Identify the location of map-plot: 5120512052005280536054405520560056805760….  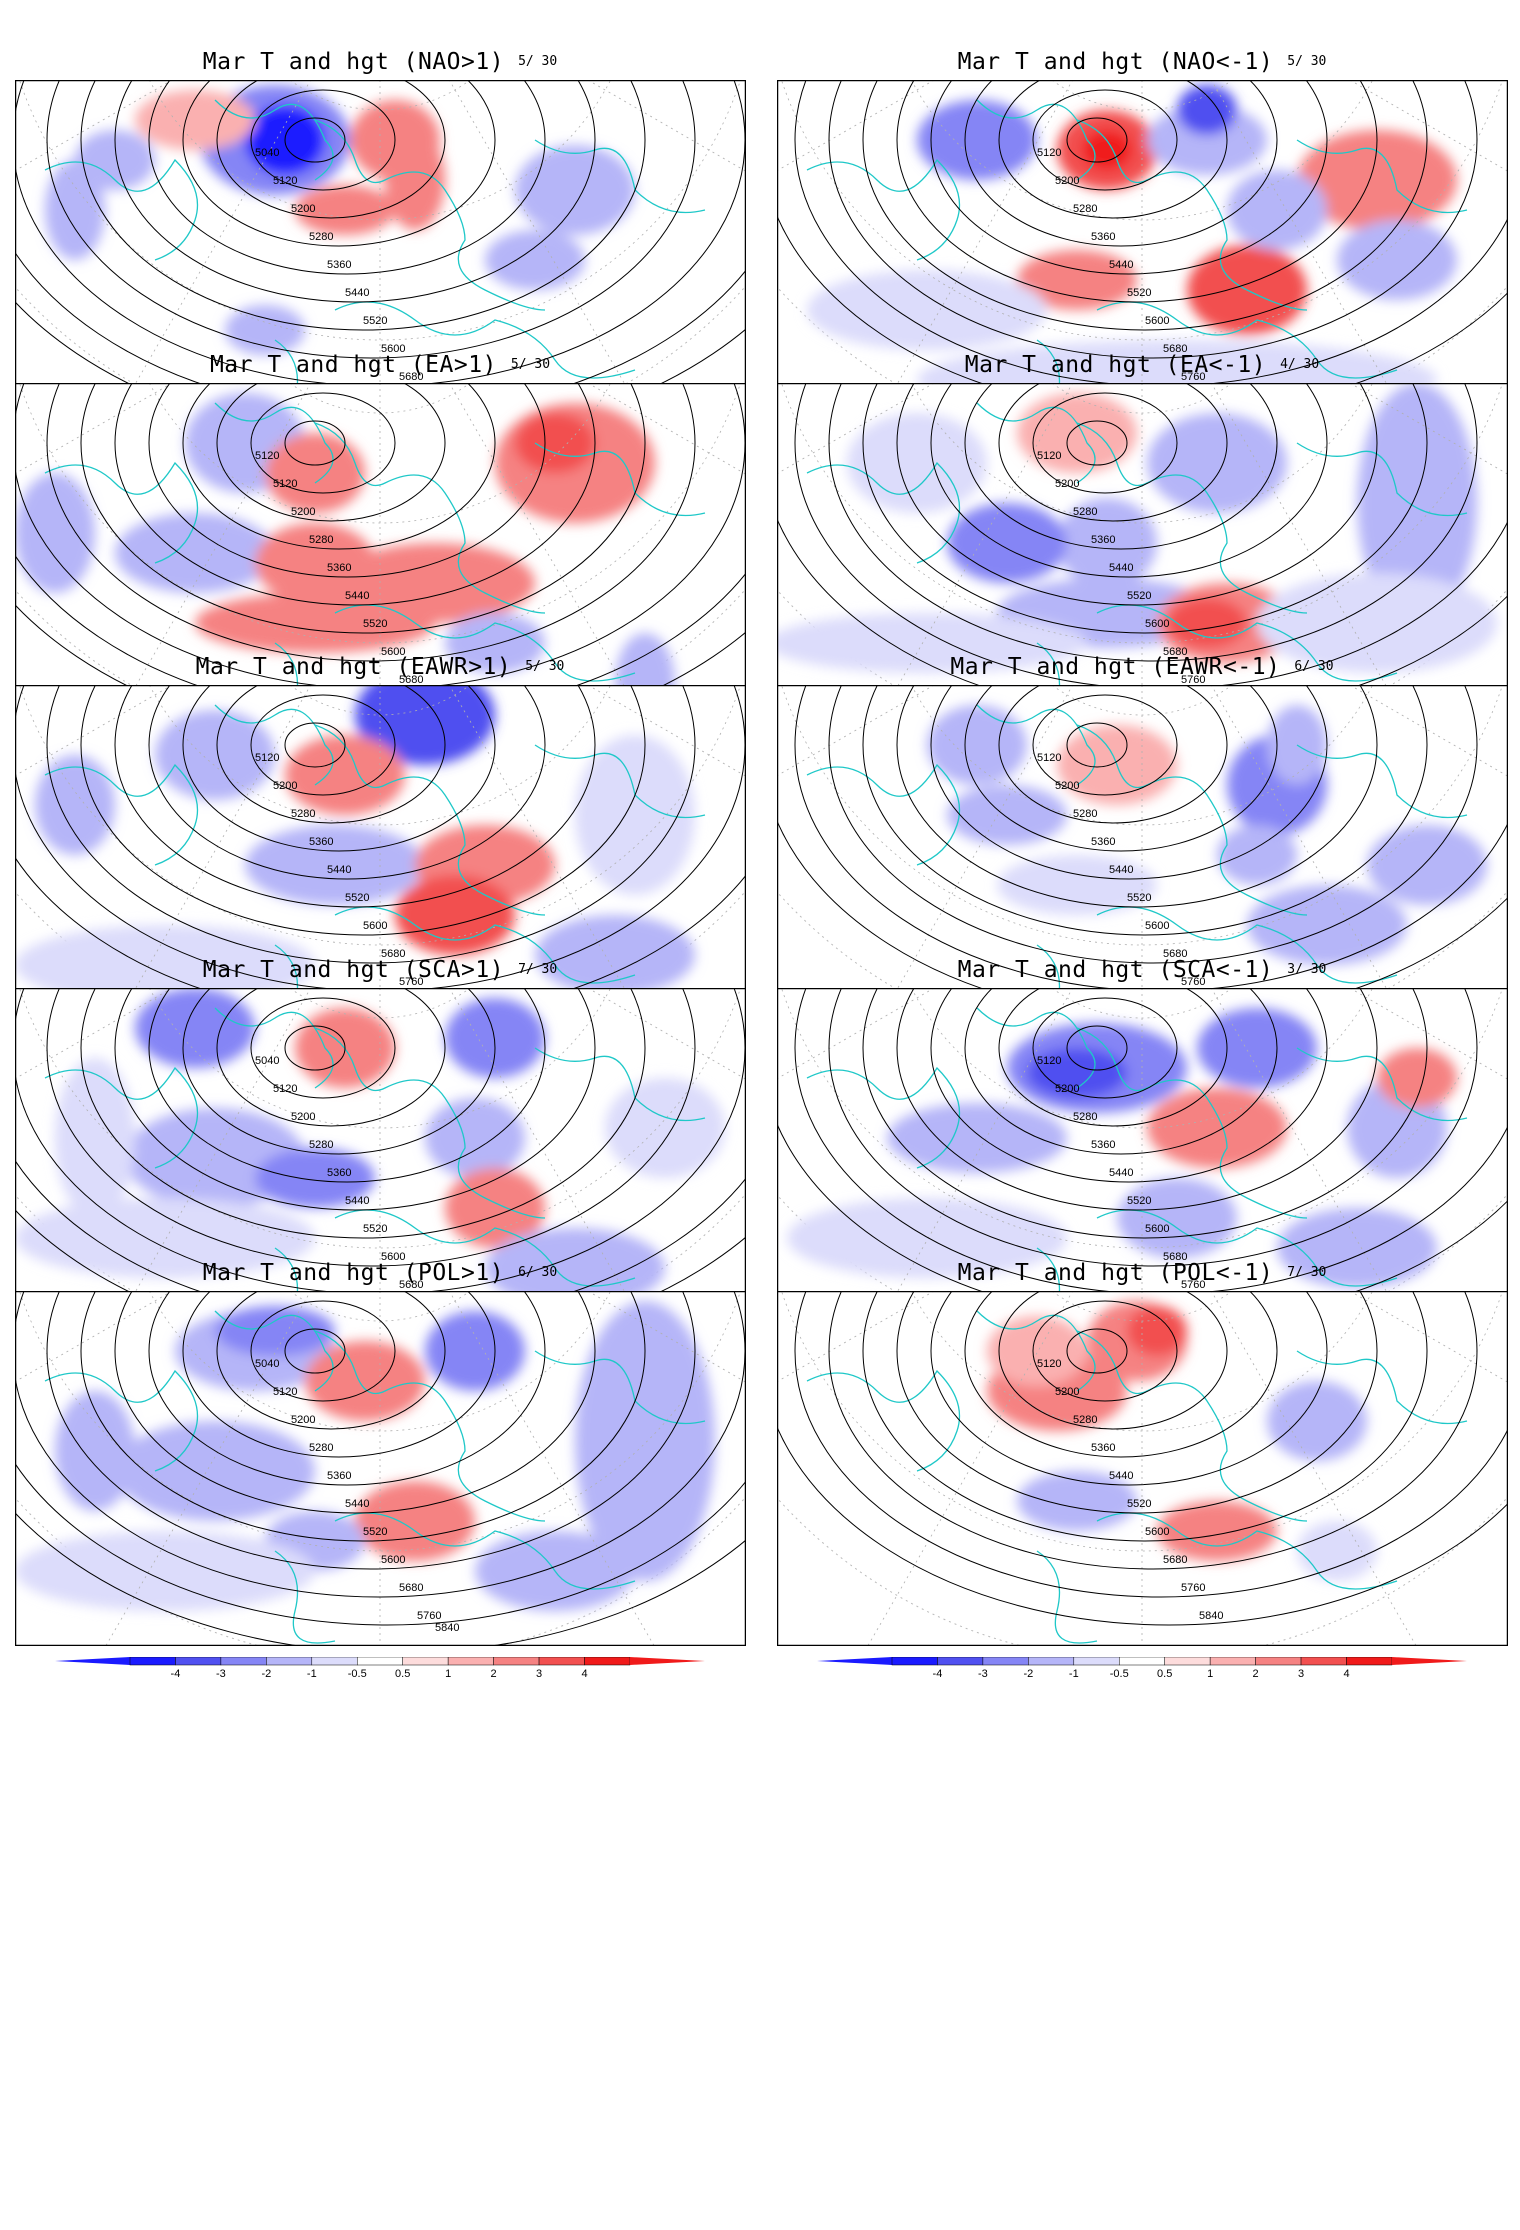
(380, 560).